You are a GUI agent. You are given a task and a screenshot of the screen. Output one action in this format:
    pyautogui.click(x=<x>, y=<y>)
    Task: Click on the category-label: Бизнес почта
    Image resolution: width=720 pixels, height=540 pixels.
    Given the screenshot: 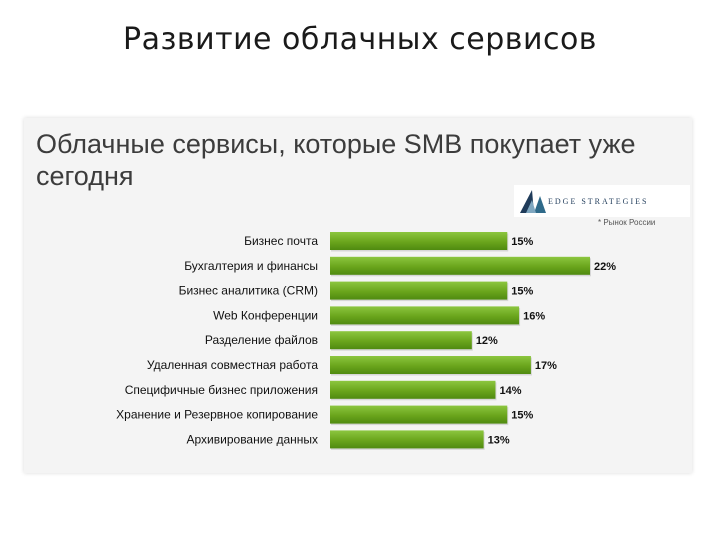 What is the action you would take?
    pyautogui.click(x=281, y=241)
    